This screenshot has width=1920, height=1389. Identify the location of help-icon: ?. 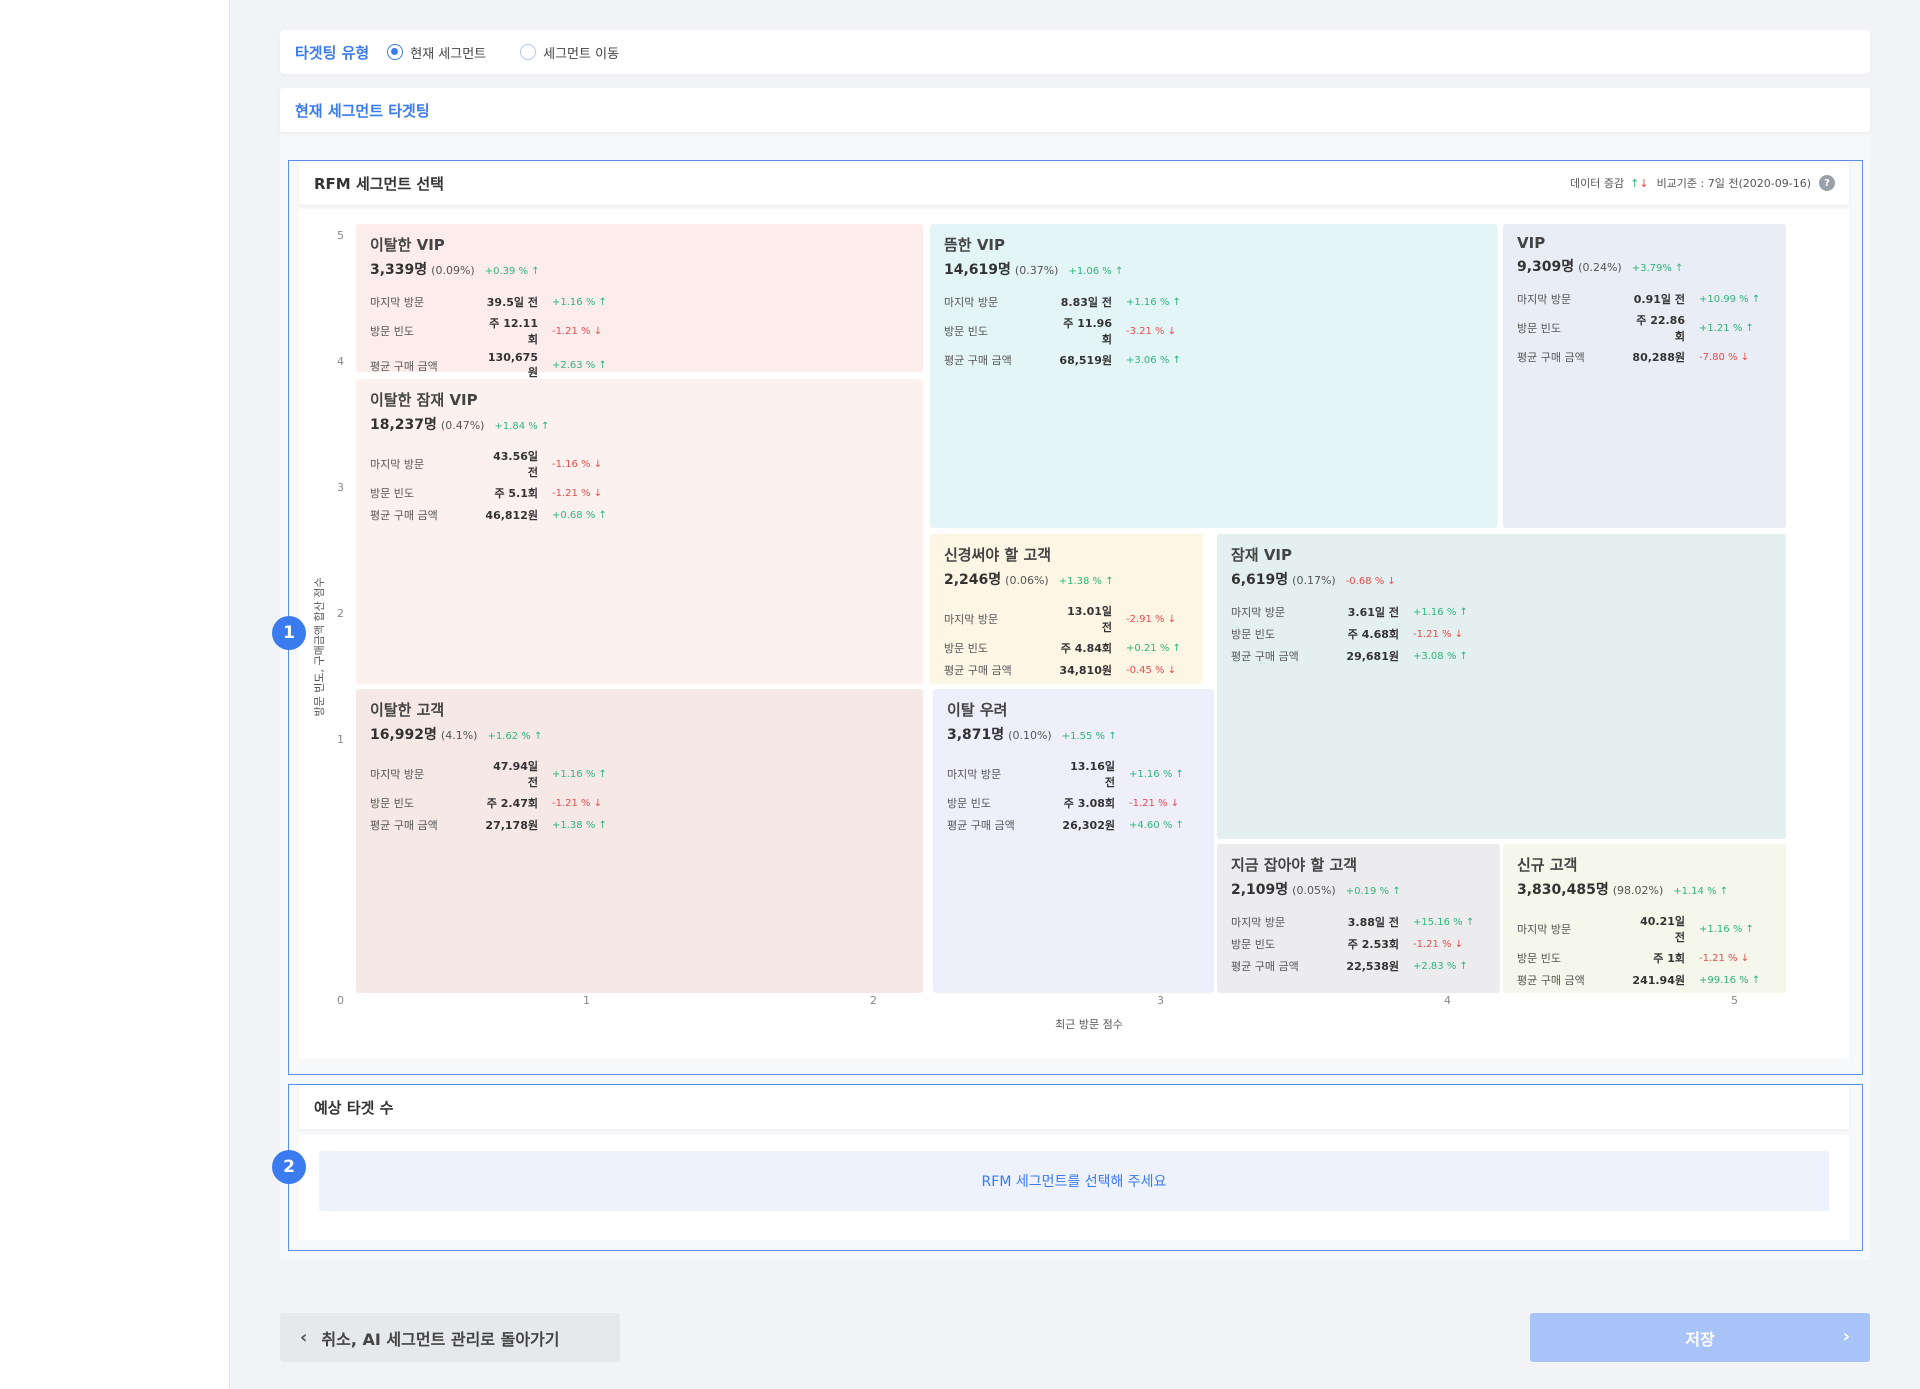
(1827, 183).